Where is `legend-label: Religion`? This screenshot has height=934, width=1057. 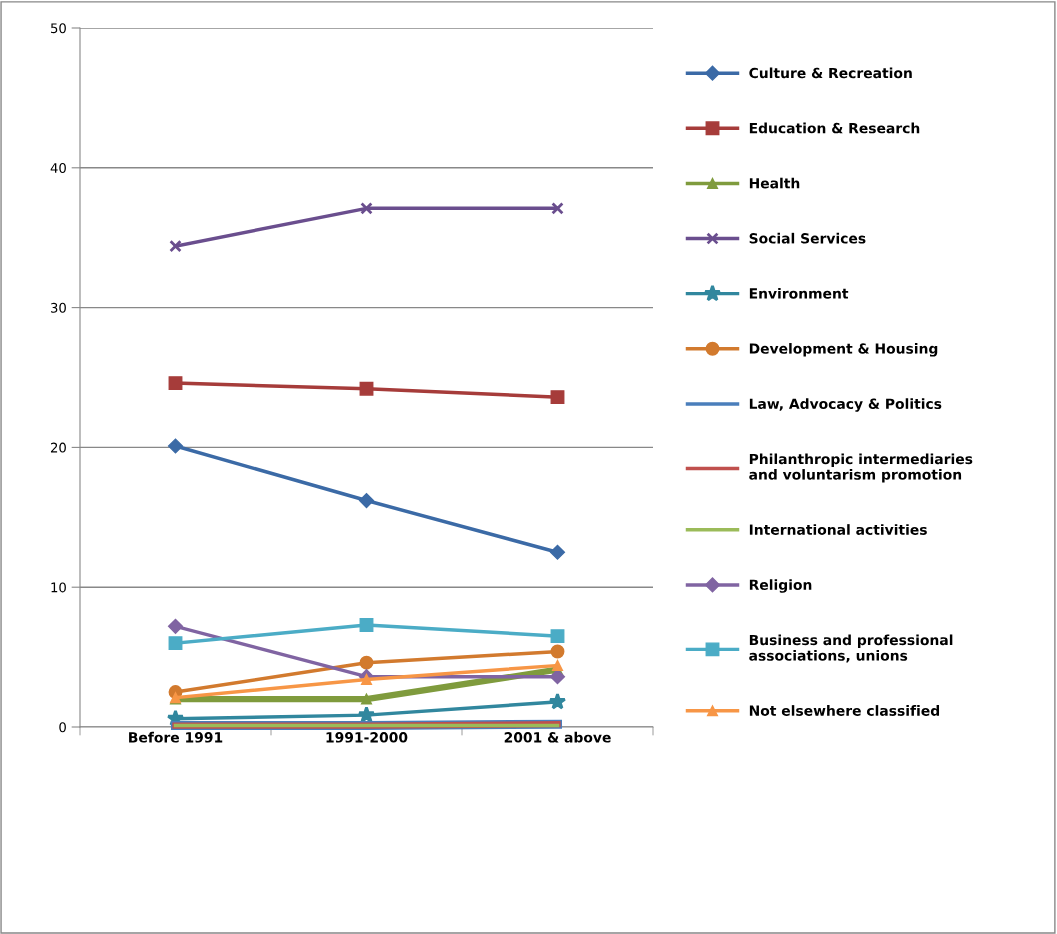
legend-label: Religion is located at coordinates (780, 586).